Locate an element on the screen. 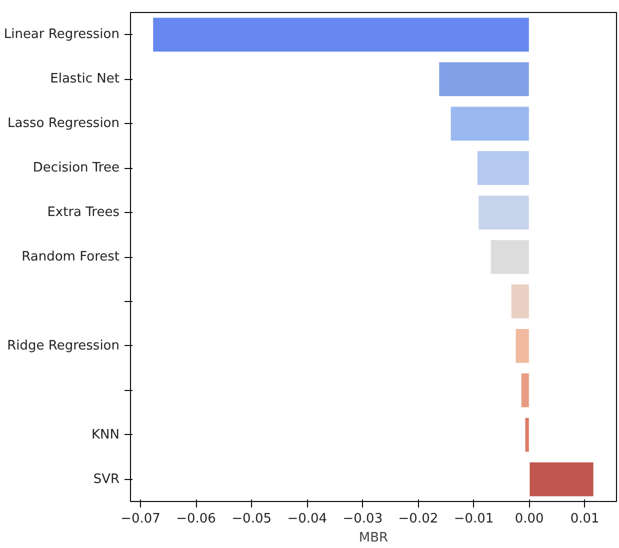 The image size is (619, 548). x-axis-title: MBR is located at coordinates (373, 538).